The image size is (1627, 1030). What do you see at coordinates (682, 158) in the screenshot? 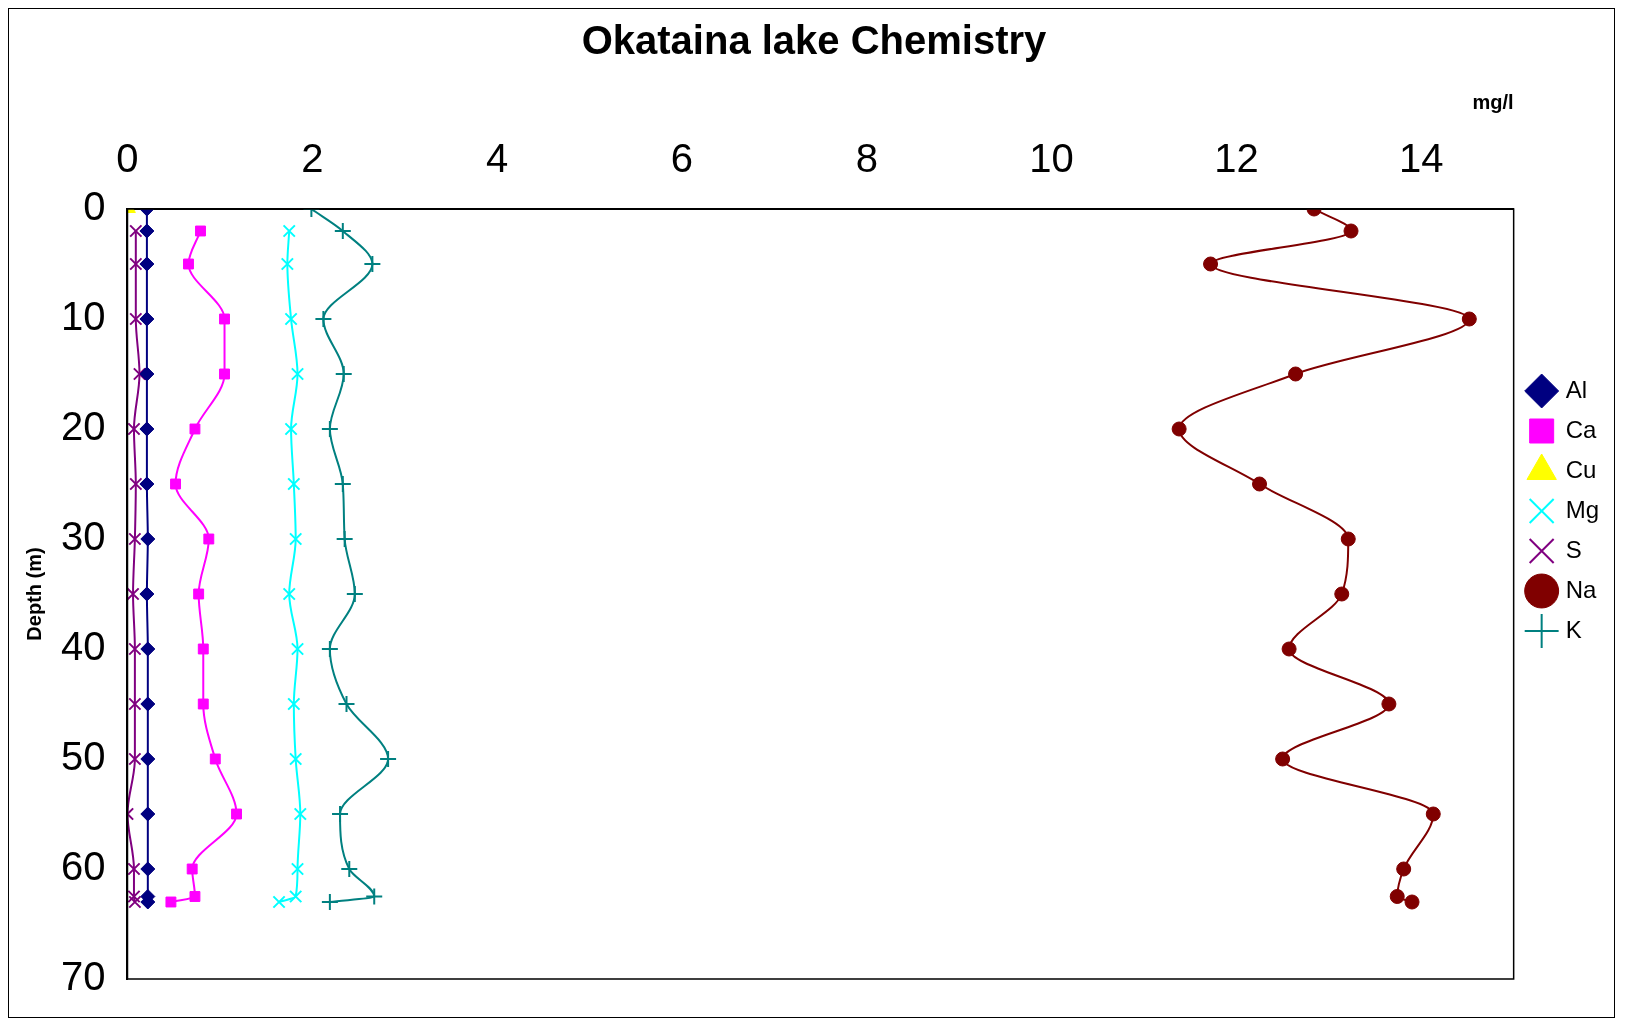
I see `x-tick-label: 6` at bounding box center [682, 158].